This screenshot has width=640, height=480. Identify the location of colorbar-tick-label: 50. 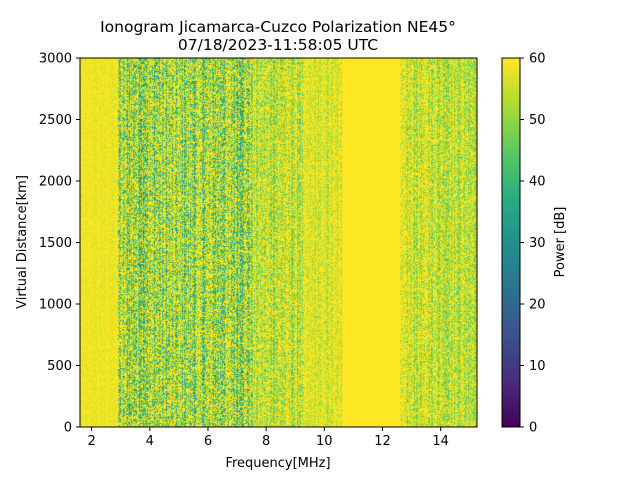
(537, 120).